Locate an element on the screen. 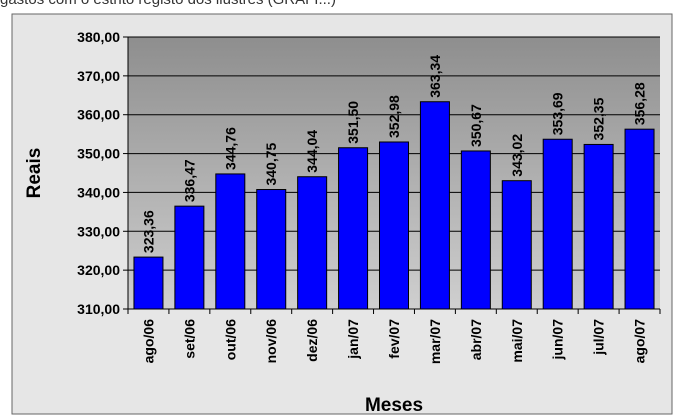 Image resolution: width=677 pixels, height=419 pixels. y-tick-label: 360,00 is located at coordinates (98, 115).